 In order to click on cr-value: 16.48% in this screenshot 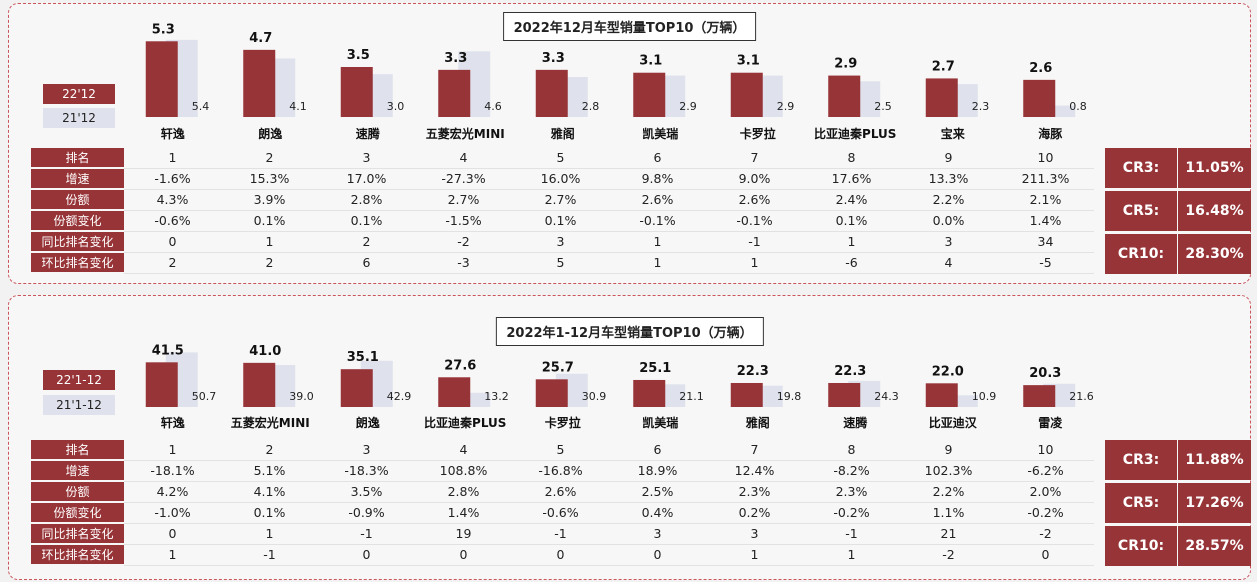, I will do `click(1214, 211)`.